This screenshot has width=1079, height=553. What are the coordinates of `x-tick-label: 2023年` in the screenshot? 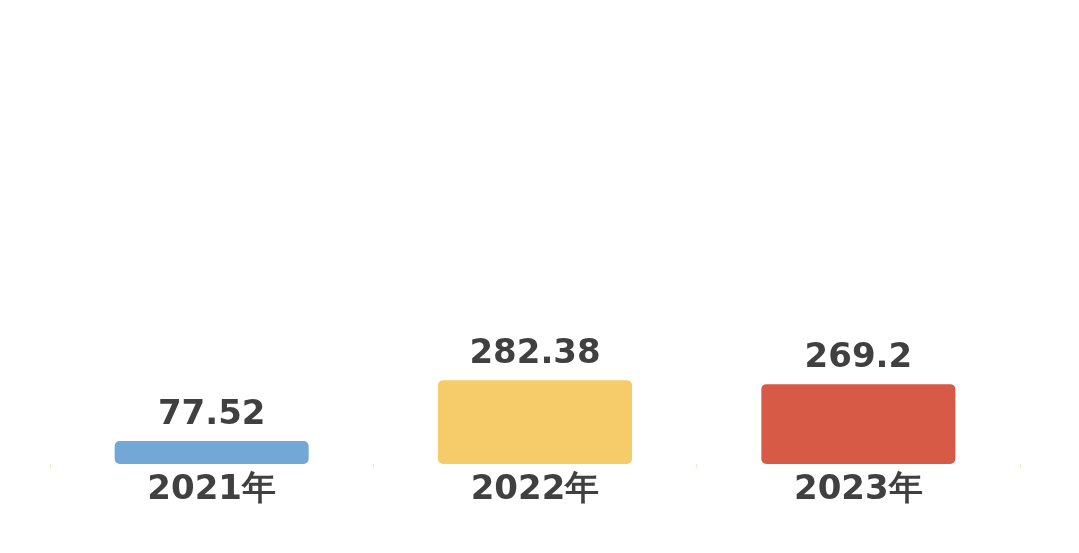 It's located at (858, 487).